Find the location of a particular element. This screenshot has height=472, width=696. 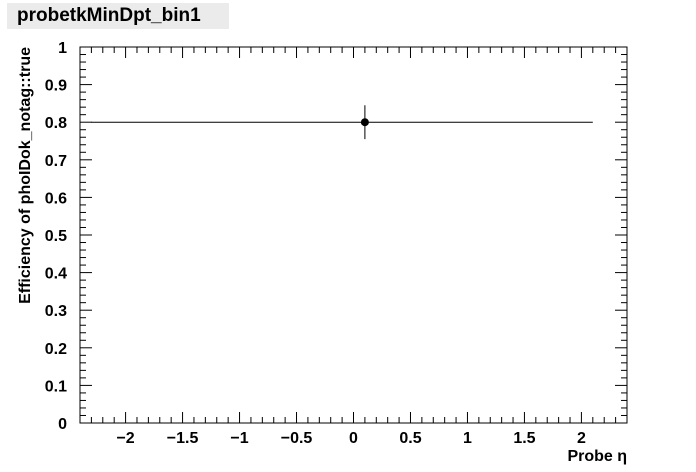

x-tick-label: −2 is located at coordinates (125, 438).